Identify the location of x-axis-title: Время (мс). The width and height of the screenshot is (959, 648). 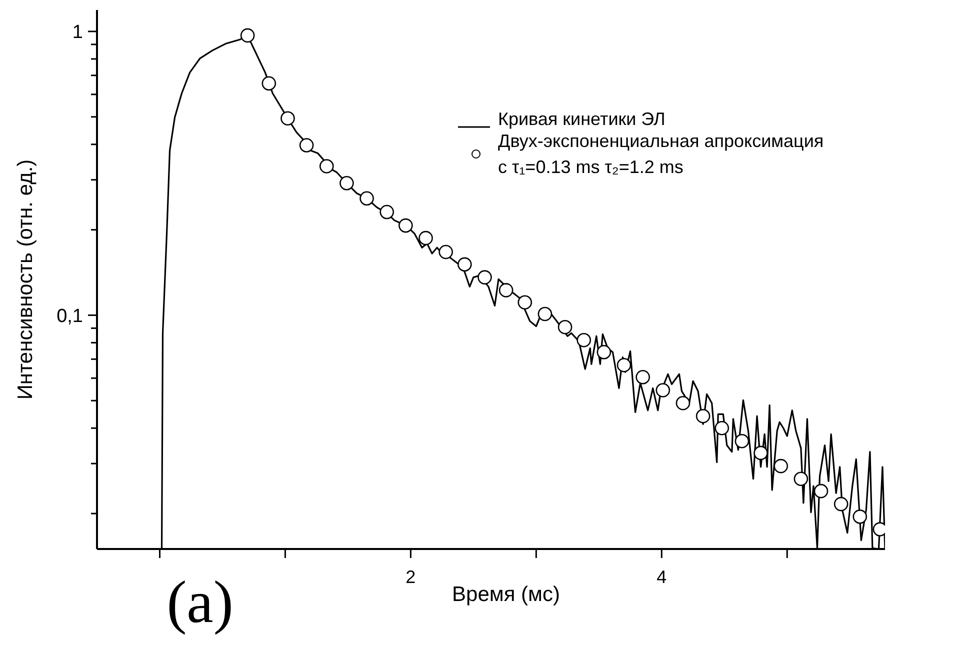
(506, 594).